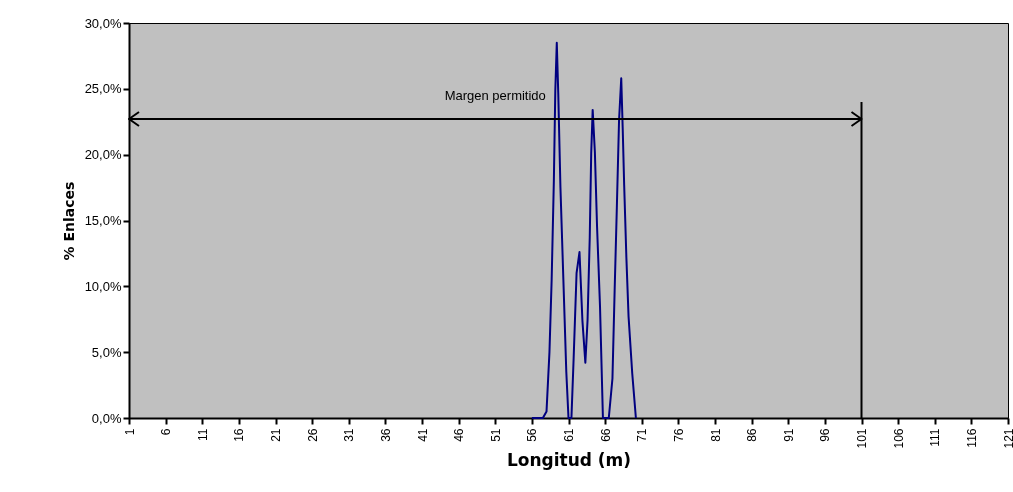 The image size is (1013, 492). Describe the element at coordinates (106, 418) in the screenshot. I see `y-tick-label: 0,0%` at that location.